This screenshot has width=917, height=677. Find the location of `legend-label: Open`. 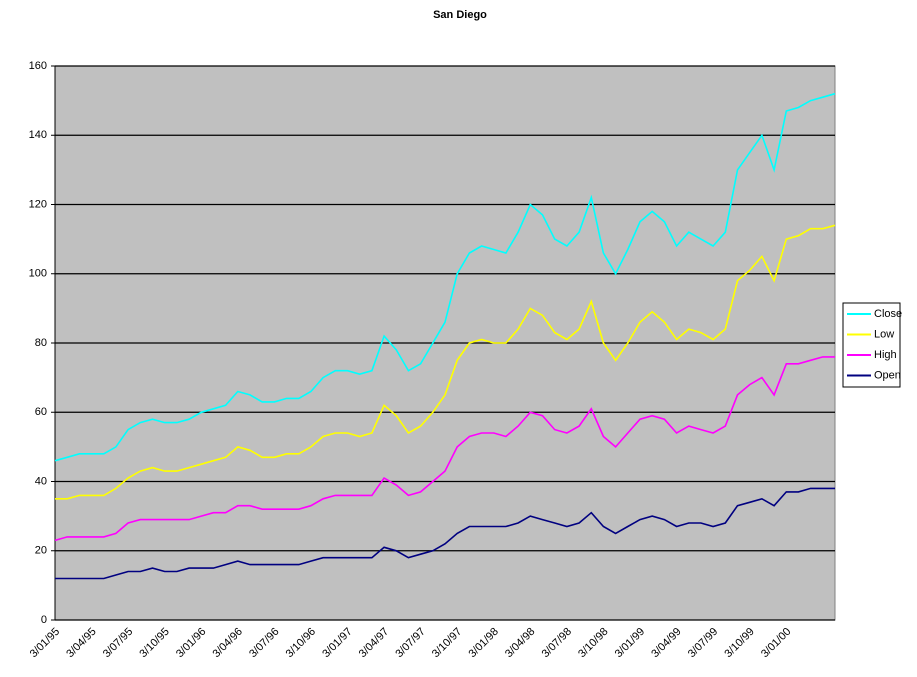

legend-label: Open is located at coordinates (887, 375).